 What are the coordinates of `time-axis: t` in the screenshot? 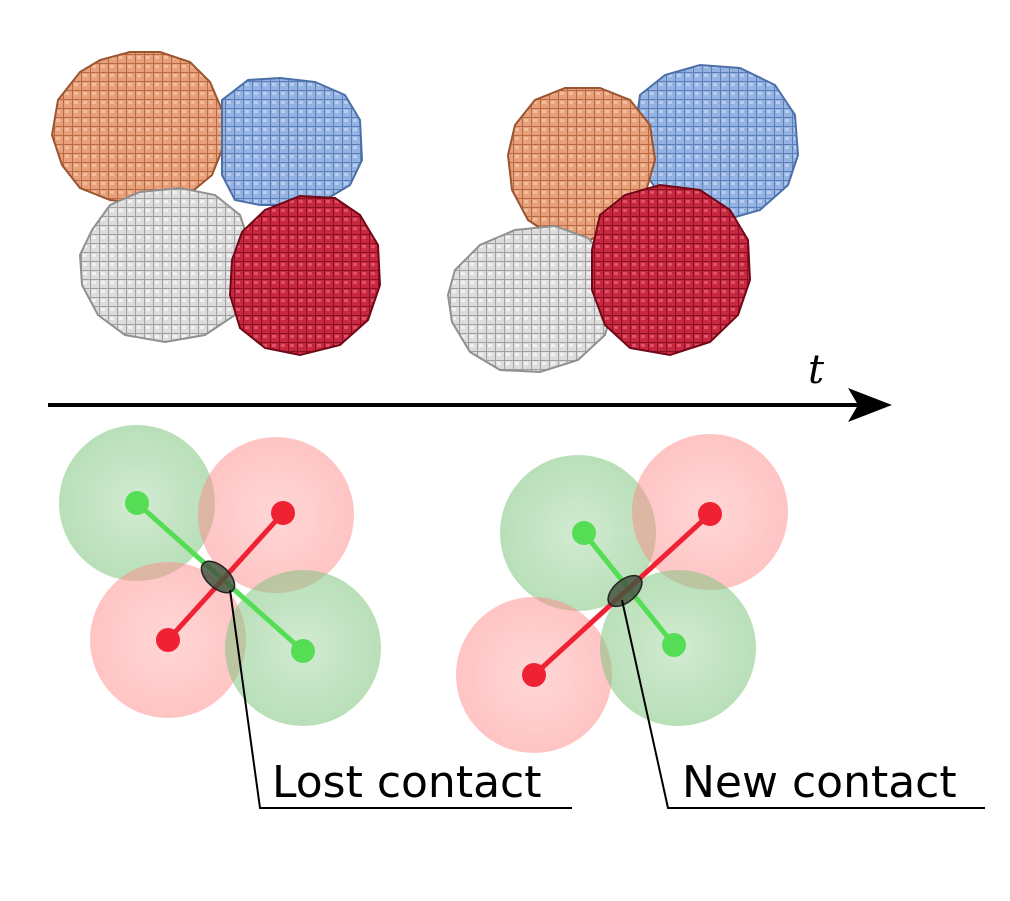 It's located at (470, 384).